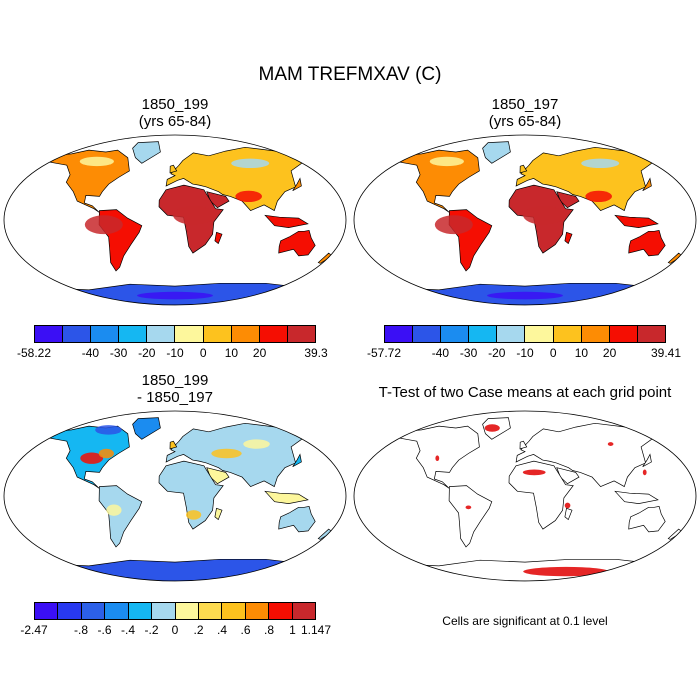 The width and height of the screenshot is (700, 700). I want to click on map-panel-b, so click(525, 220).